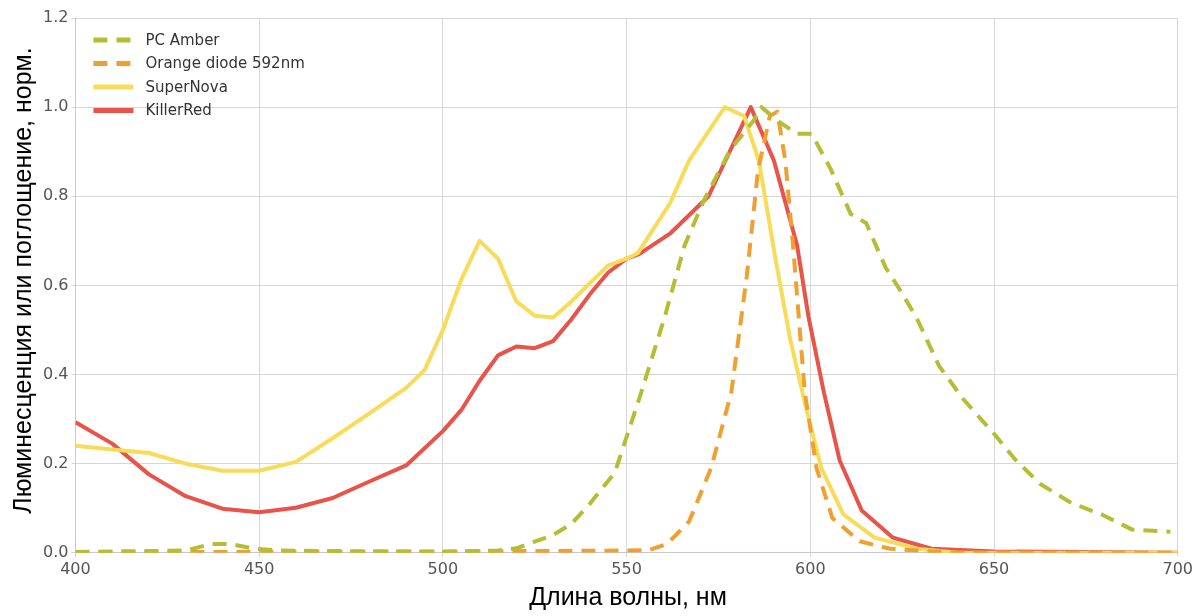 The image size is (1196, 616). I want to click on legend-label: KillerRed, so click(178, 110).